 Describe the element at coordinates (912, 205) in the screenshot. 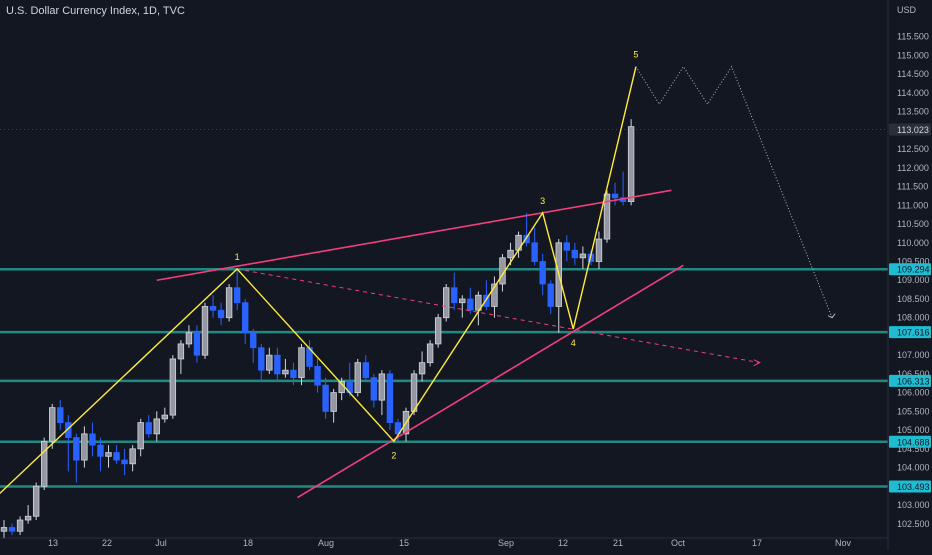

I see `y-tick-111.000: 111.000` at that location.